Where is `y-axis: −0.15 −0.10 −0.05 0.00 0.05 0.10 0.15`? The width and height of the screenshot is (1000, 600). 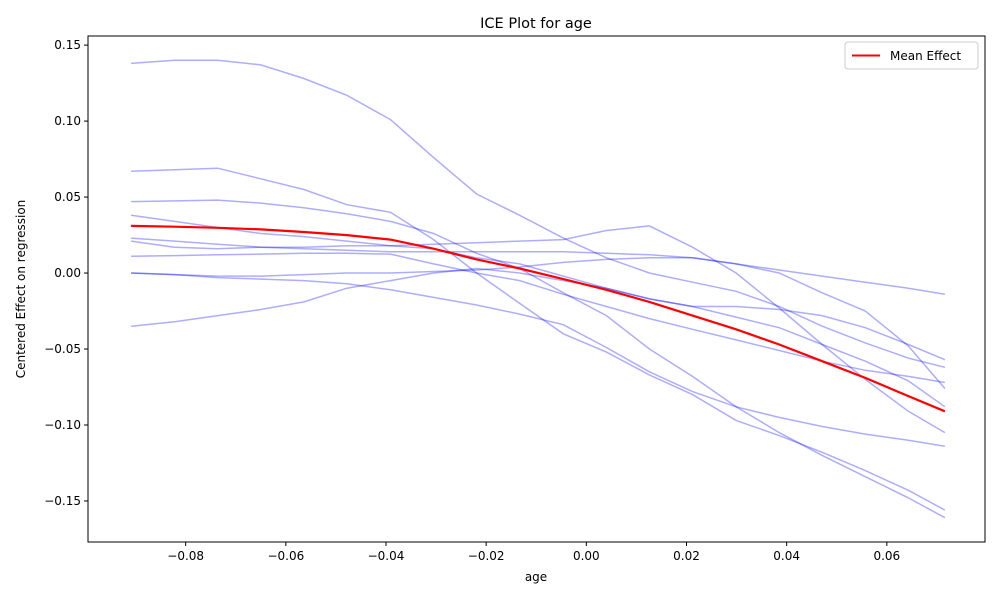
y-axis: −0.15 −0.10 −0.05 0.00 0.05 0.10 0.15 is located at coordinates (66, 273).